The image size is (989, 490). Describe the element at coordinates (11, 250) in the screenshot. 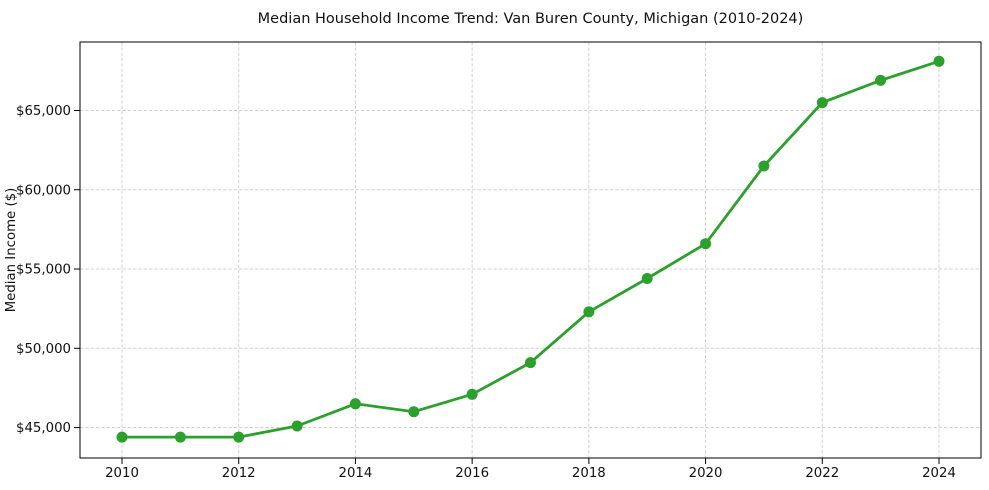

I see `y-axis-label: Median Income ($)` at that location.